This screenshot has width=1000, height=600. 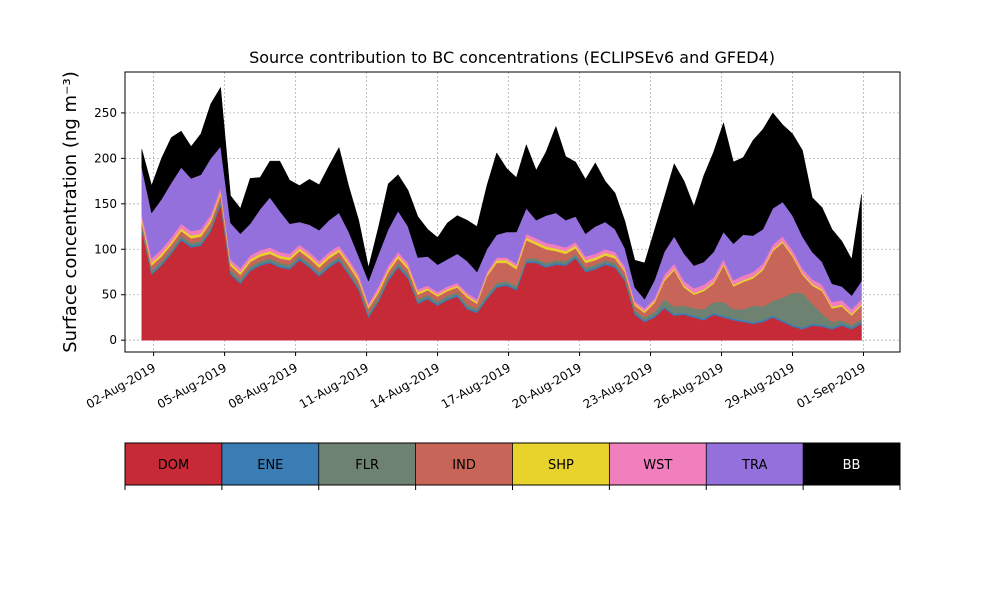 I want to click on x-tick-label: 20-Aug-2019, so click(x=547, y=385).